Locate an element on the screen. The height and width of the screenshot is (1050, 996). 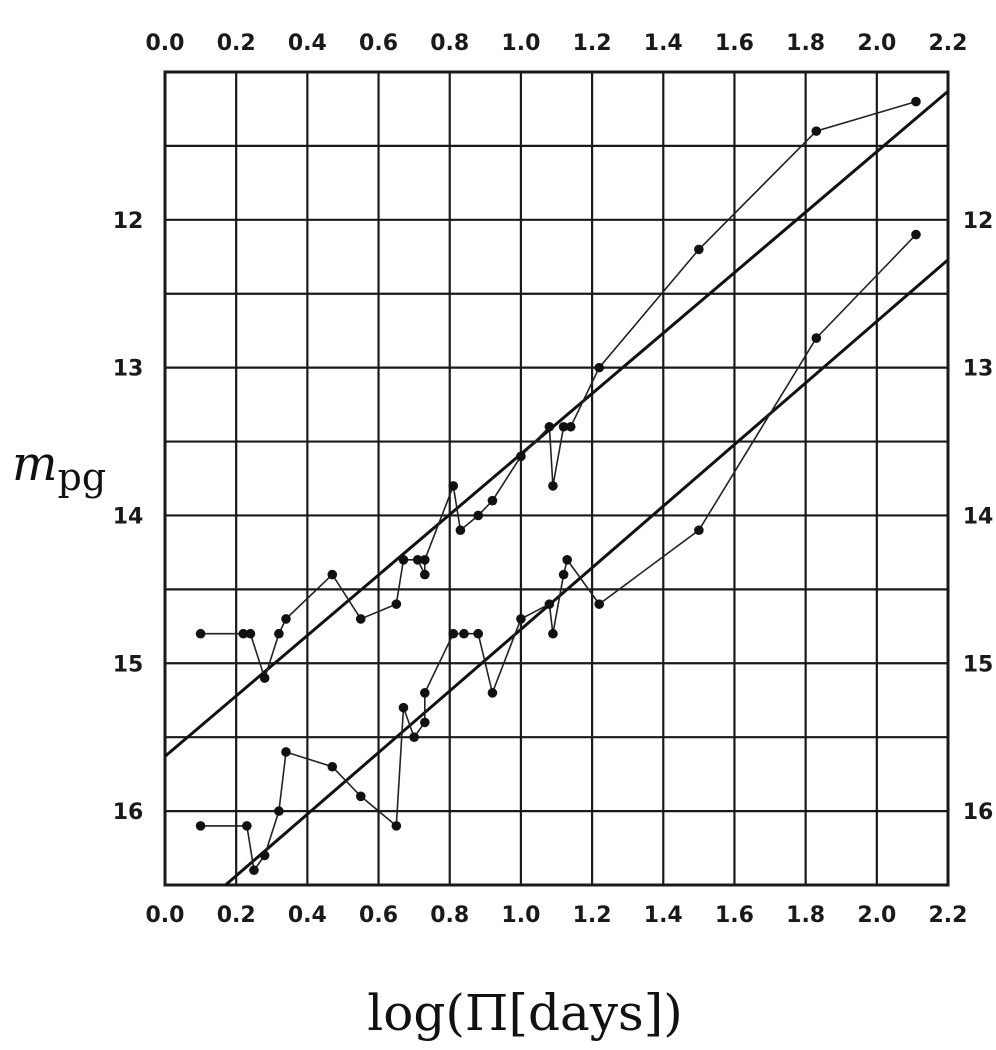
y-axis-subscript: pg is located at coordinates (82, 477).